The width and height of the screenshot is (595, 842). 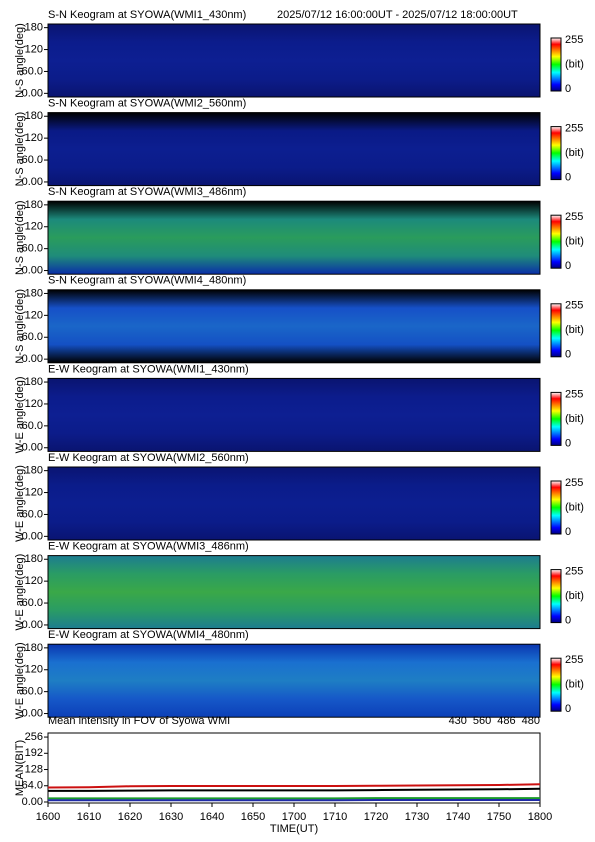 What do you see at coordinates (89, 817) in the screenshot?
I see `x-tick-label: 1610` at bounding box center [89, 817].